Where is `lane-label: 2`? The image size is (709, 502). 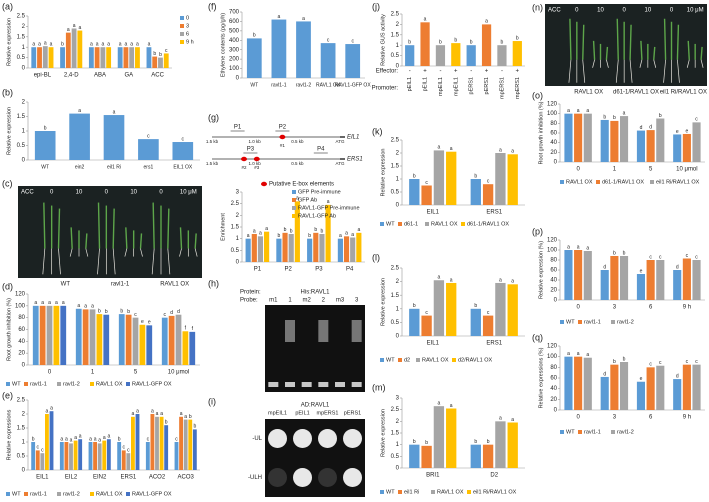 lane-label: 2 is located at coordinates (324, 301).